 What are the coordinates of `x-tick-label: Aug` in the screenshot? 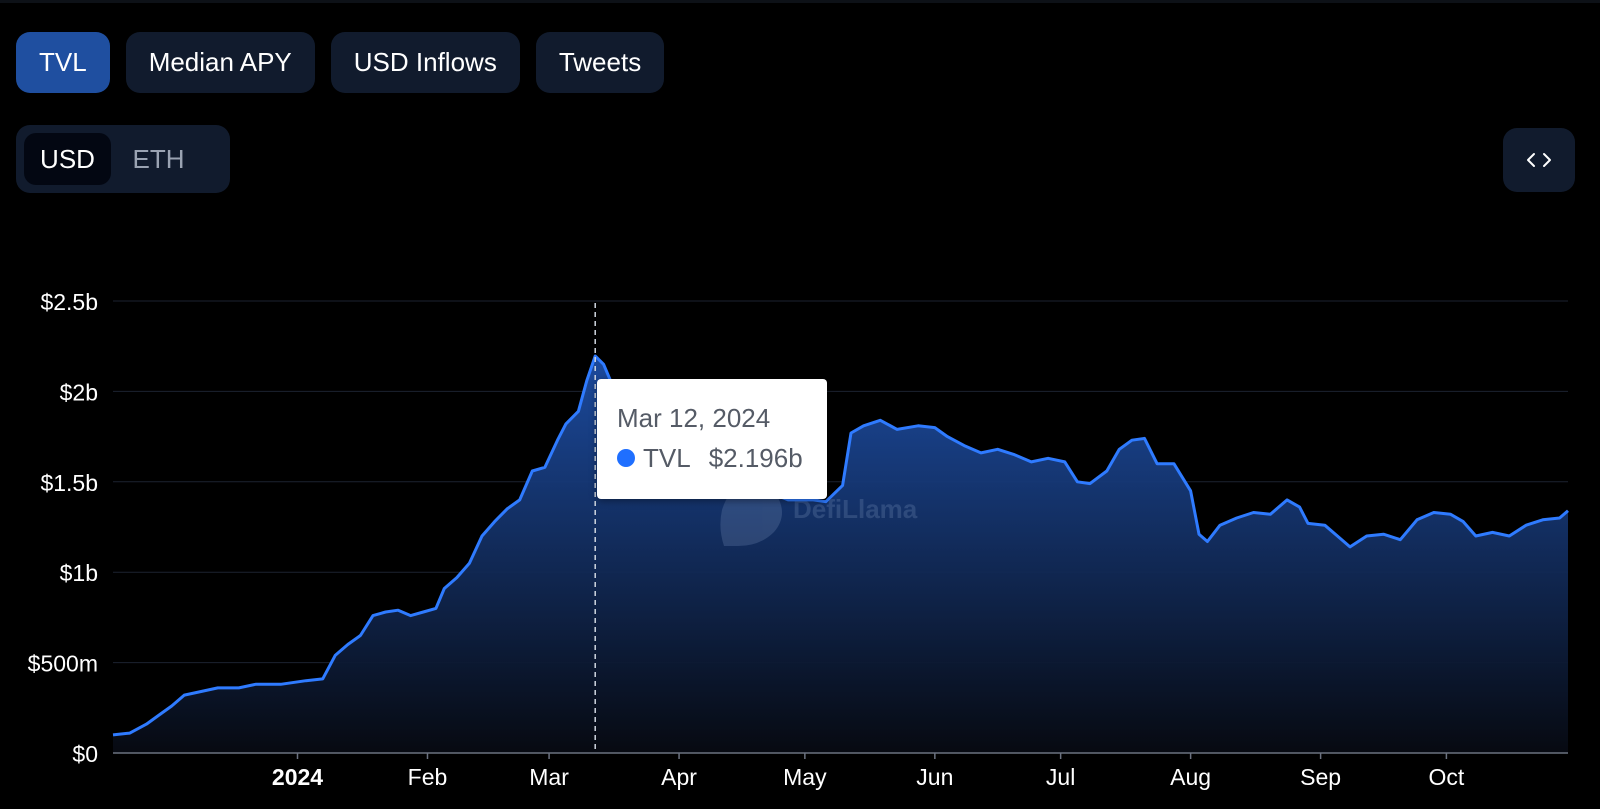 It's located at (1190, 777).